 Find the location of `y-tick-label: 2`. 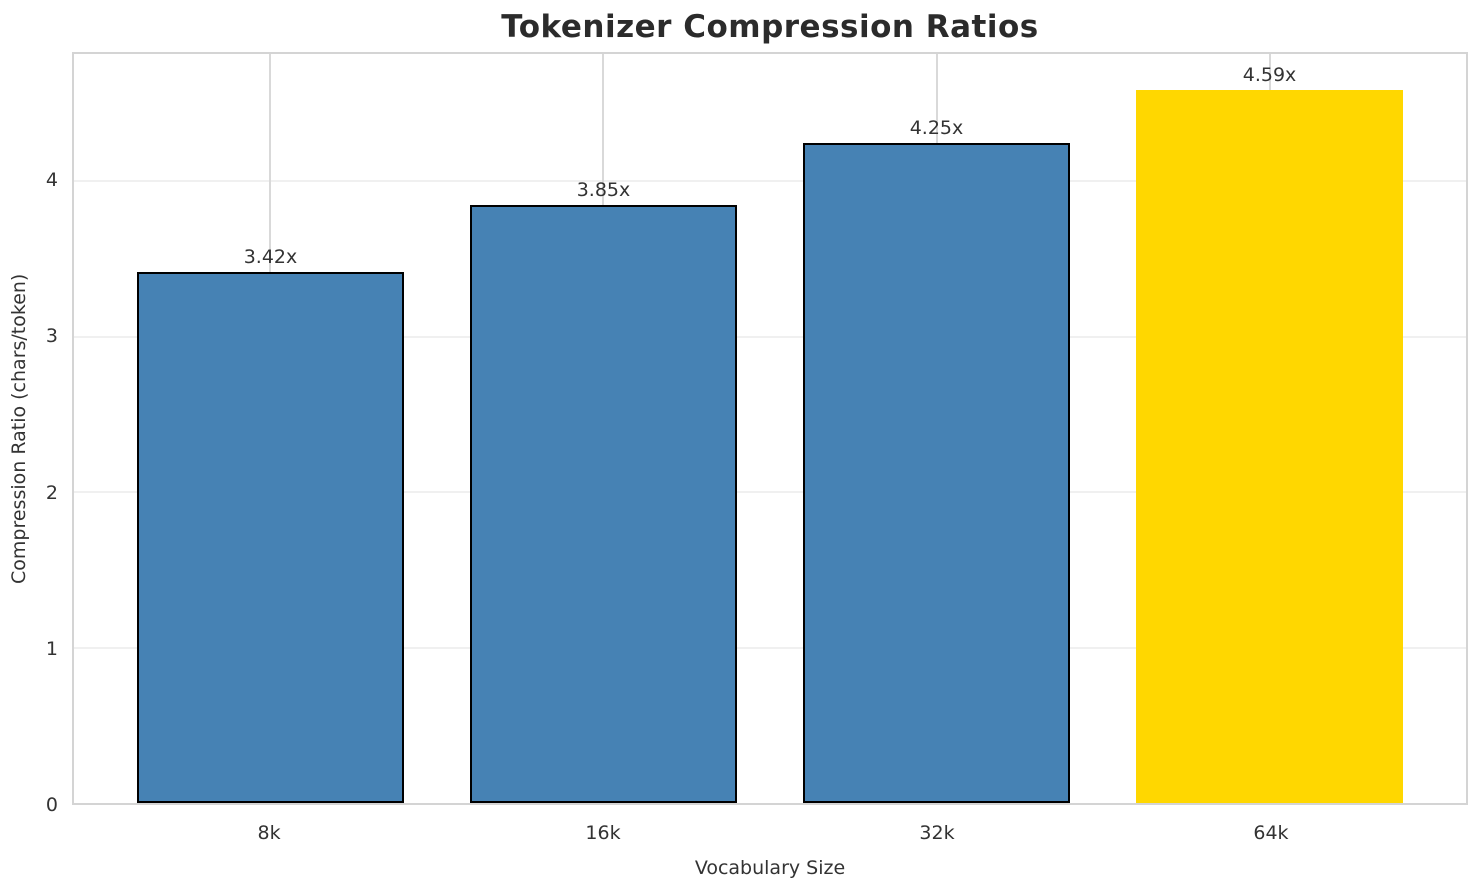

y-tick-label: 2 is located at coordinates (51, 492).